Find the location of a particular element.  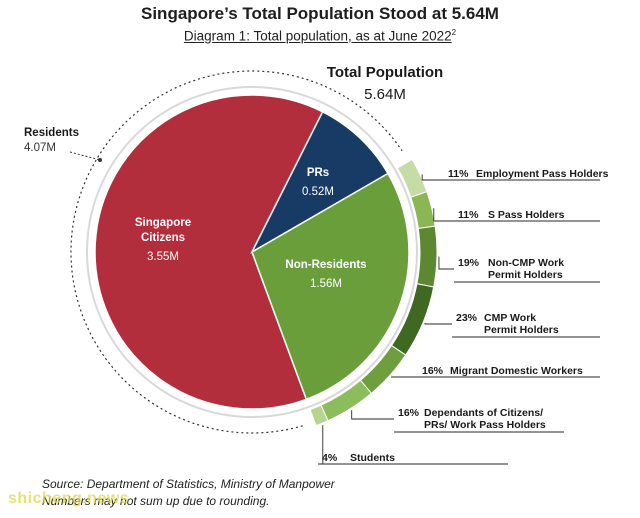

rounding-note: Numbers may not sum up due to rounding. is located at coordinates (156, 501).